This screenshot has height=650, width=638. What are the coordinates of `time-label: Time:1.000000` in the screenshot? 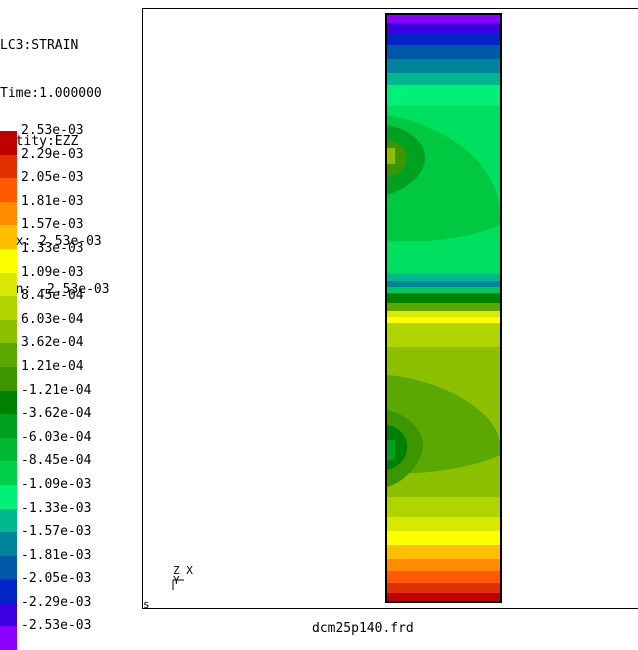 It's located at (51, 93).